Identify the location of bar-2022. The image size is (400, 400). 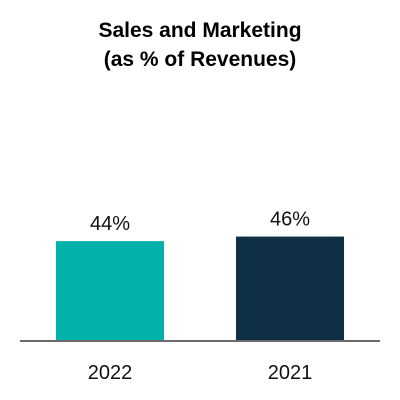
(110, 291).